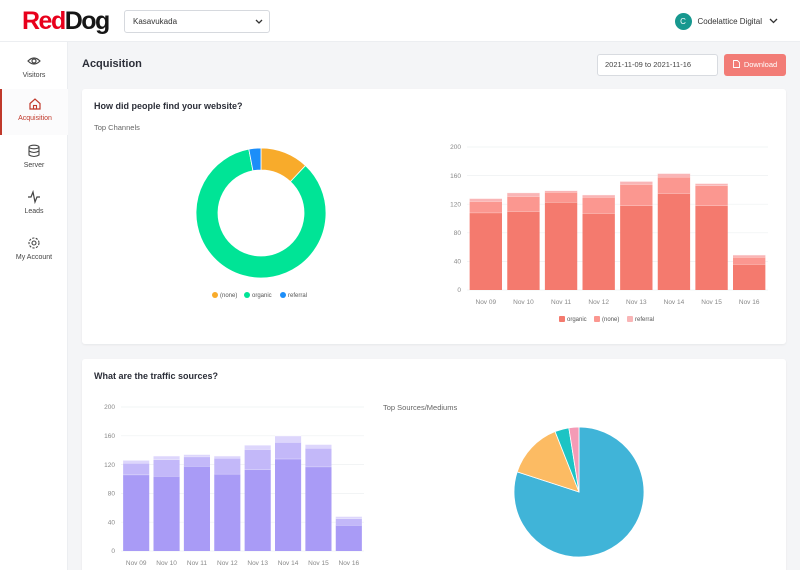 The height and width of the screenshot is (570, 800). I want to click on sidebar-item-label: Server, so click(34, 165).